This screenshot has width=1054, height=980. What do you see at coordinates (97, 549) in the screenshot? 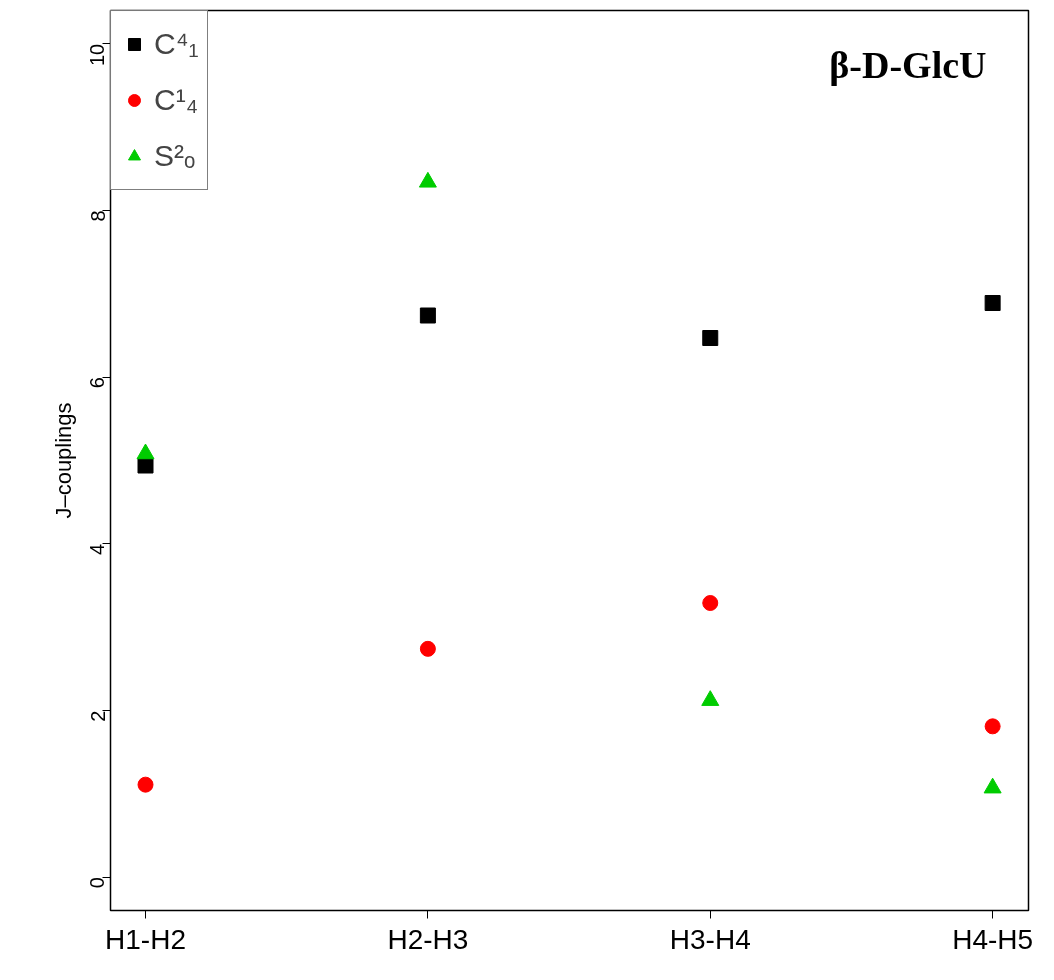
I see `y-tick-label: 4` at bounding box center [97, 549].